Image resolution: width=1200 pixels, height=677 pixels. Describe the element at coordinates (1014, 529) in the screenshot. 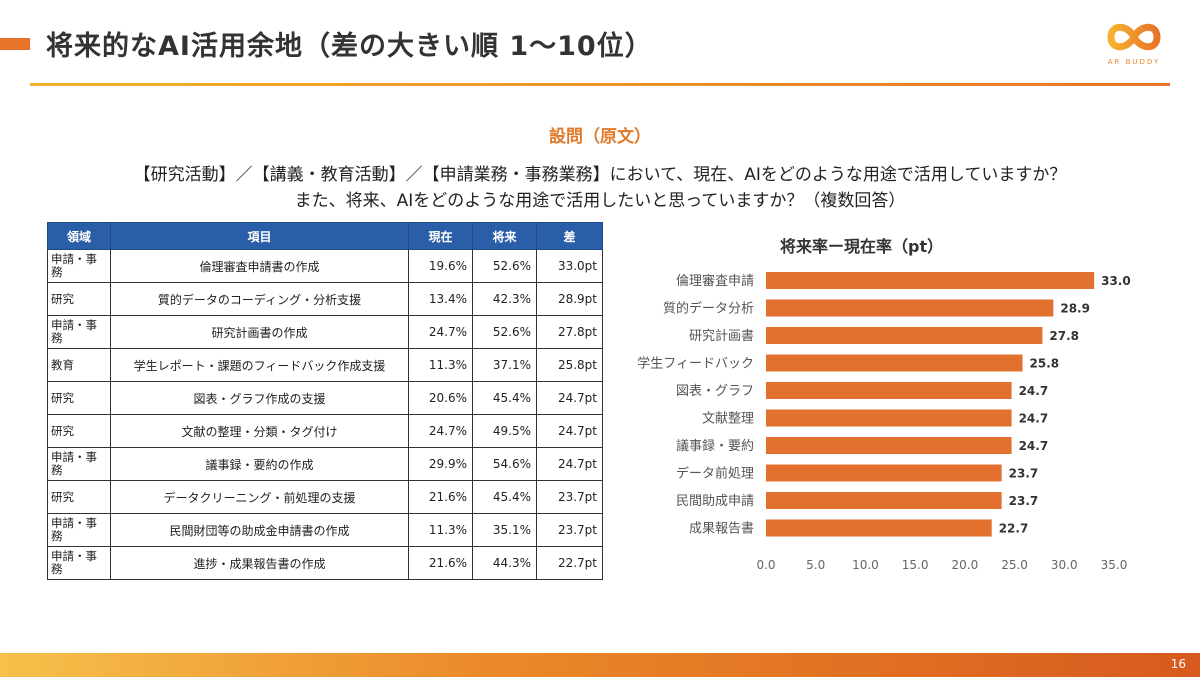

I see `data-label: 22.7` at that location.